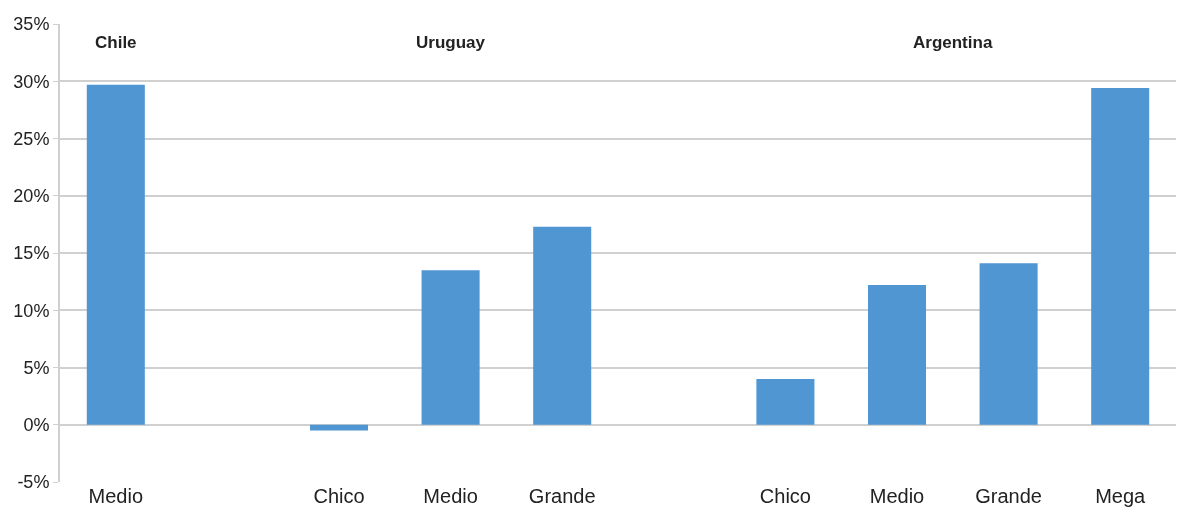  Describe the element at coordinates (31, 310) in the screenshot. I see `y-tick-label: 10%` at that location.